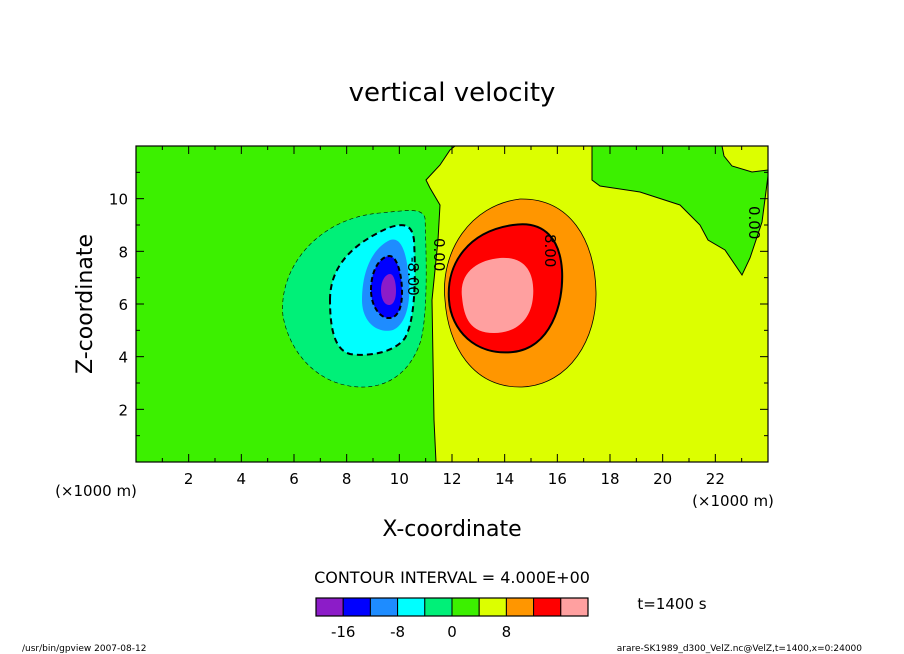 The image size is (904, 654). I want to click on contour-label-minus8: -8.00, so click(413, 276).